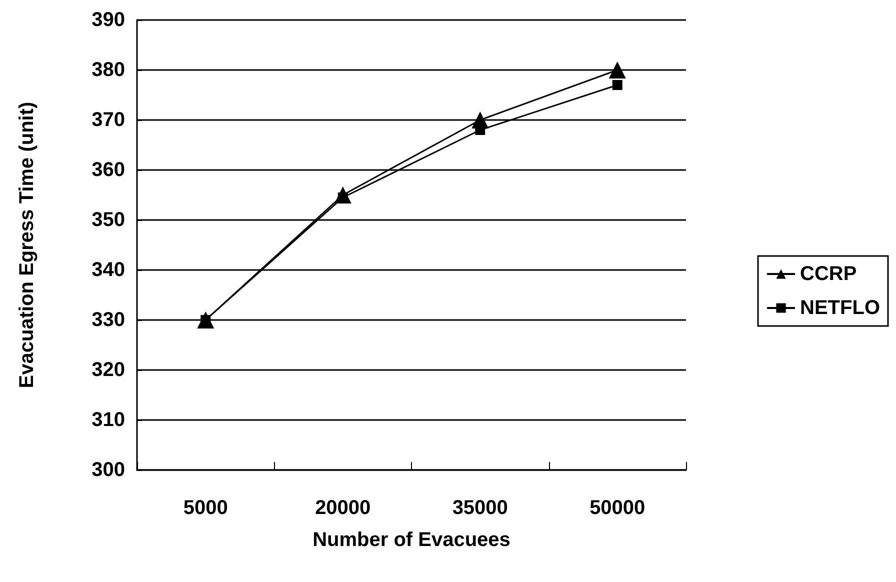  Describe the element at coordinates (108, 270) in the screenshot. I see `y-tick-label: 340` at that location.